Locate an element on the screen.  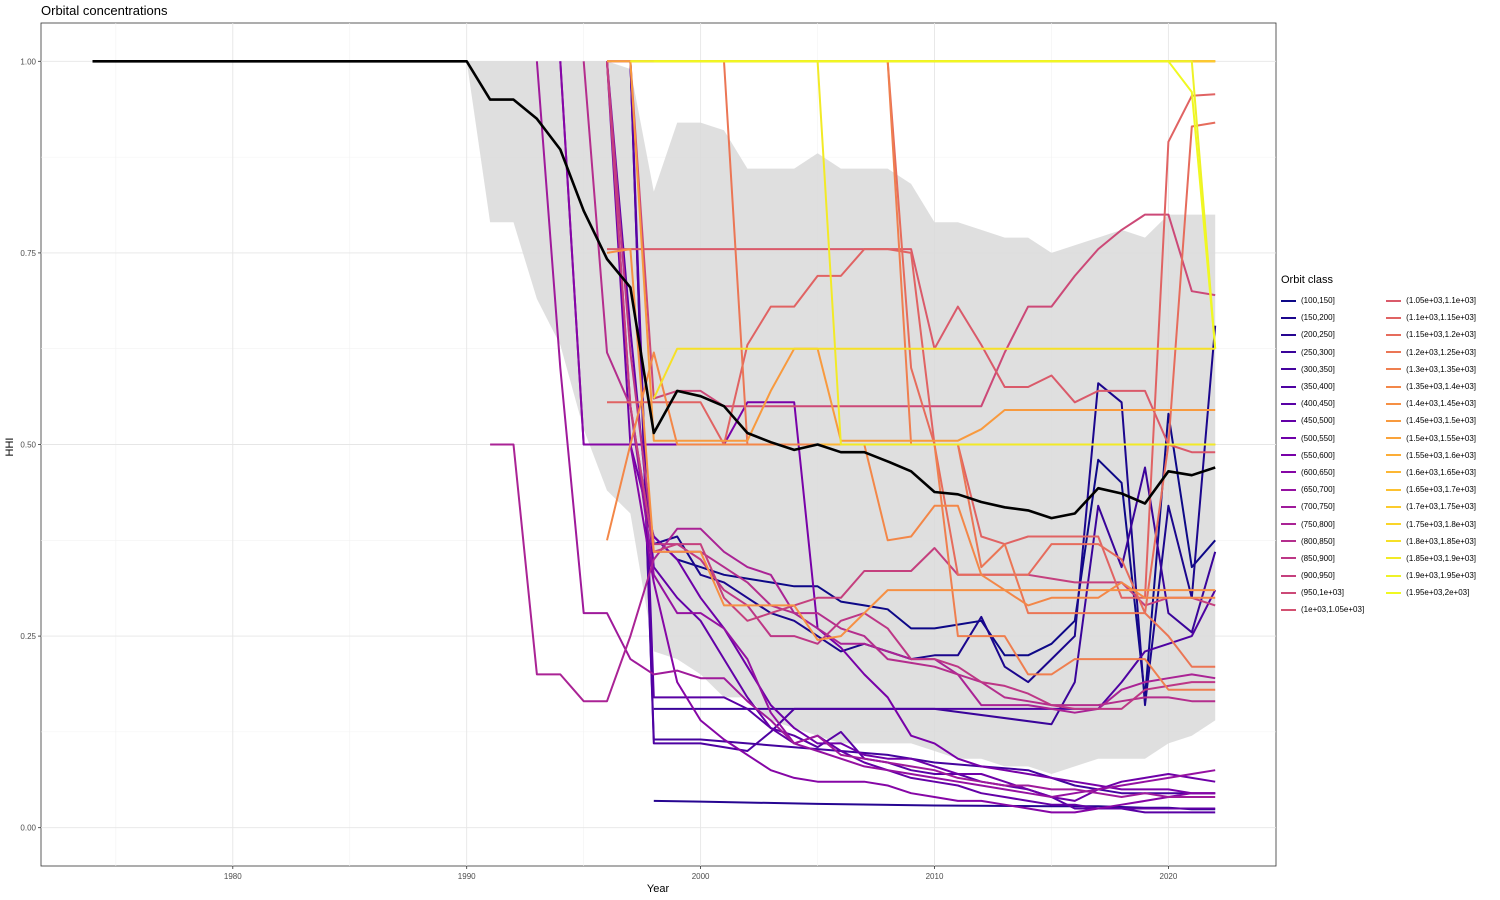
legend-label: (500,550] is located at coordinates (1318, 438).